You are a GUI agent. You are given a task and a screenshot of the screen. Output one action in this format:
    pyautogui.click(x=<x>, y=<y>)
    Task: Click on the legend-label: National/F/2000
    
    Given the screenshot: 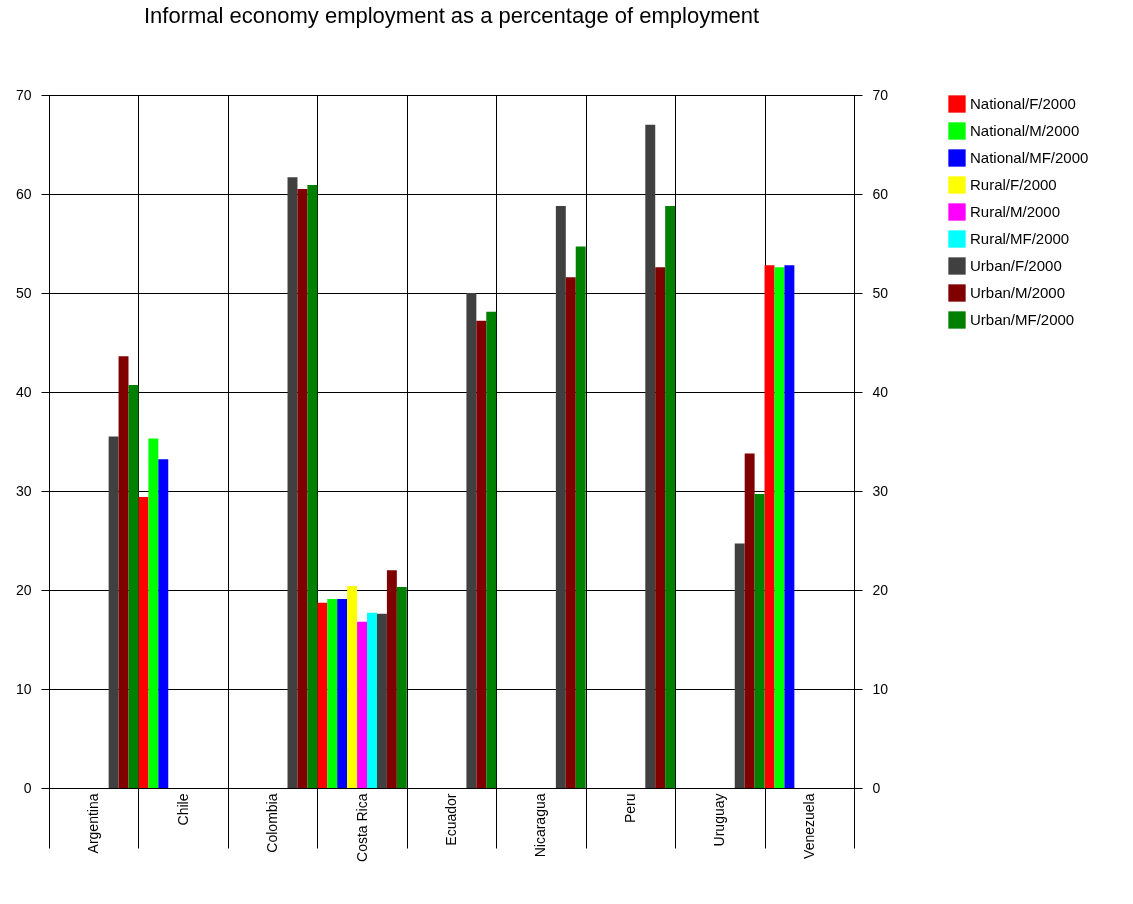 What is the action you would take?
    pyautogui.click(x=1023, y=103)
    